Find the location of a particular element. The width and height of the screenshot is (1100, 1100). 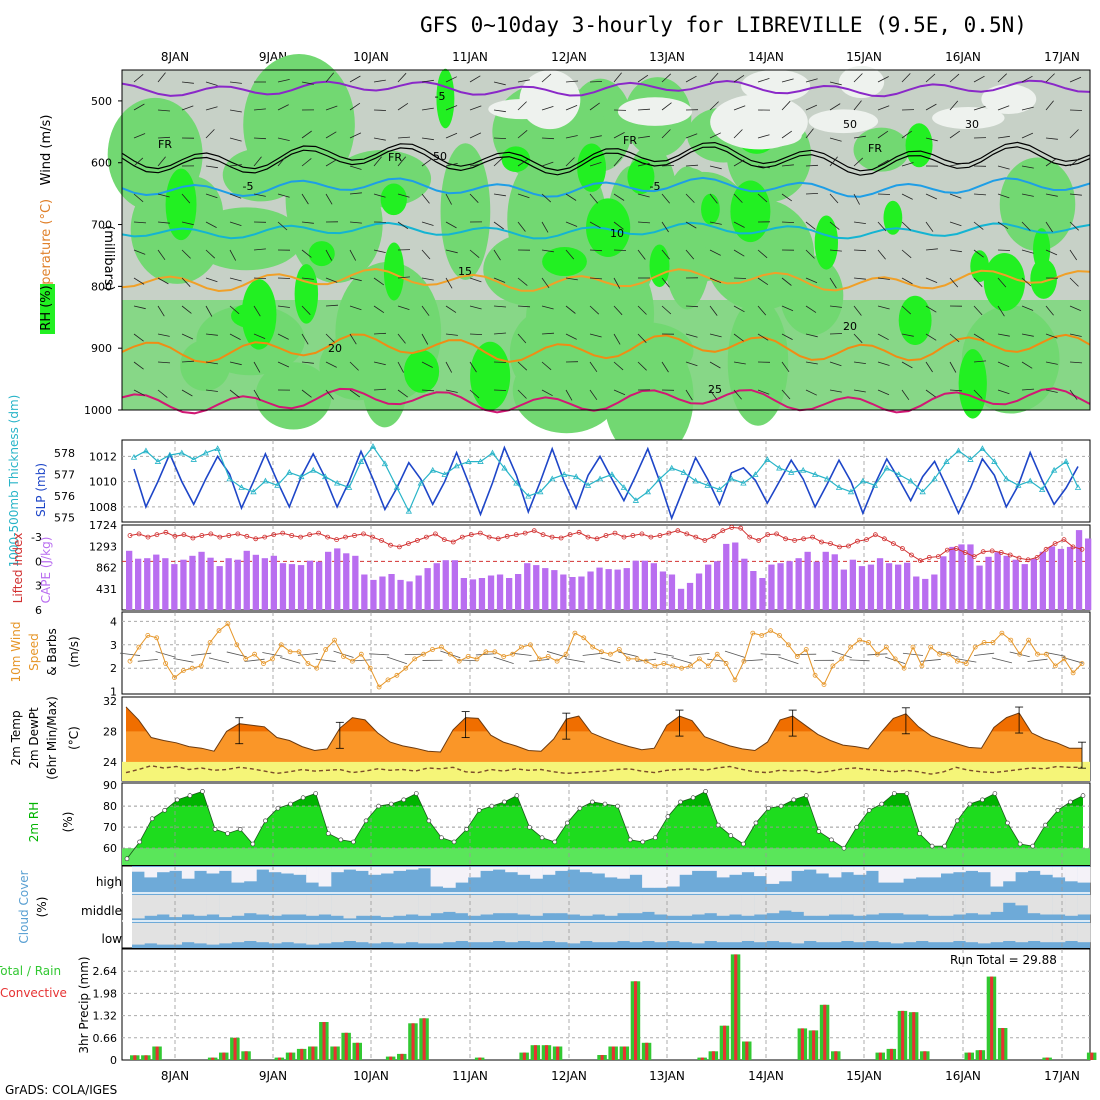

upper-temp-label: Temperature (°C) is located at coordinates (46, 255).